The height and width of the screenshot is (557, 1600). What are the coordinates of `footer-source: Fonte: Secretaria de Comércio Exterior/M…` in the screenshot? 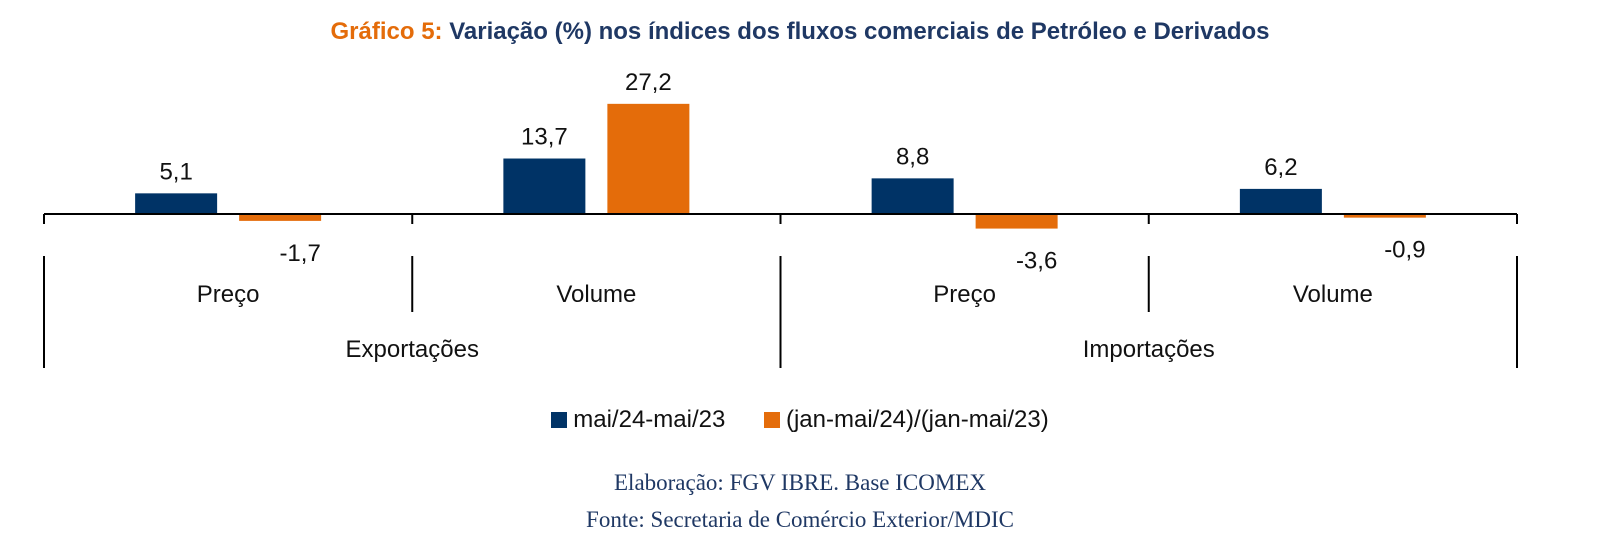 It's located at (800, 519).